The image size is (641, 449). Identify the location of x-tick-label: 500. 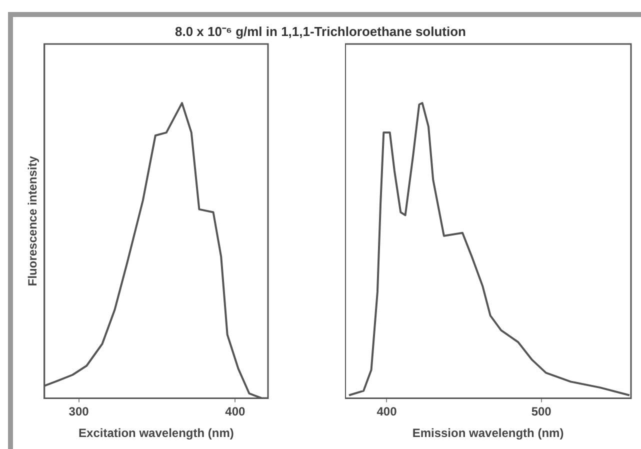
(541, 411).